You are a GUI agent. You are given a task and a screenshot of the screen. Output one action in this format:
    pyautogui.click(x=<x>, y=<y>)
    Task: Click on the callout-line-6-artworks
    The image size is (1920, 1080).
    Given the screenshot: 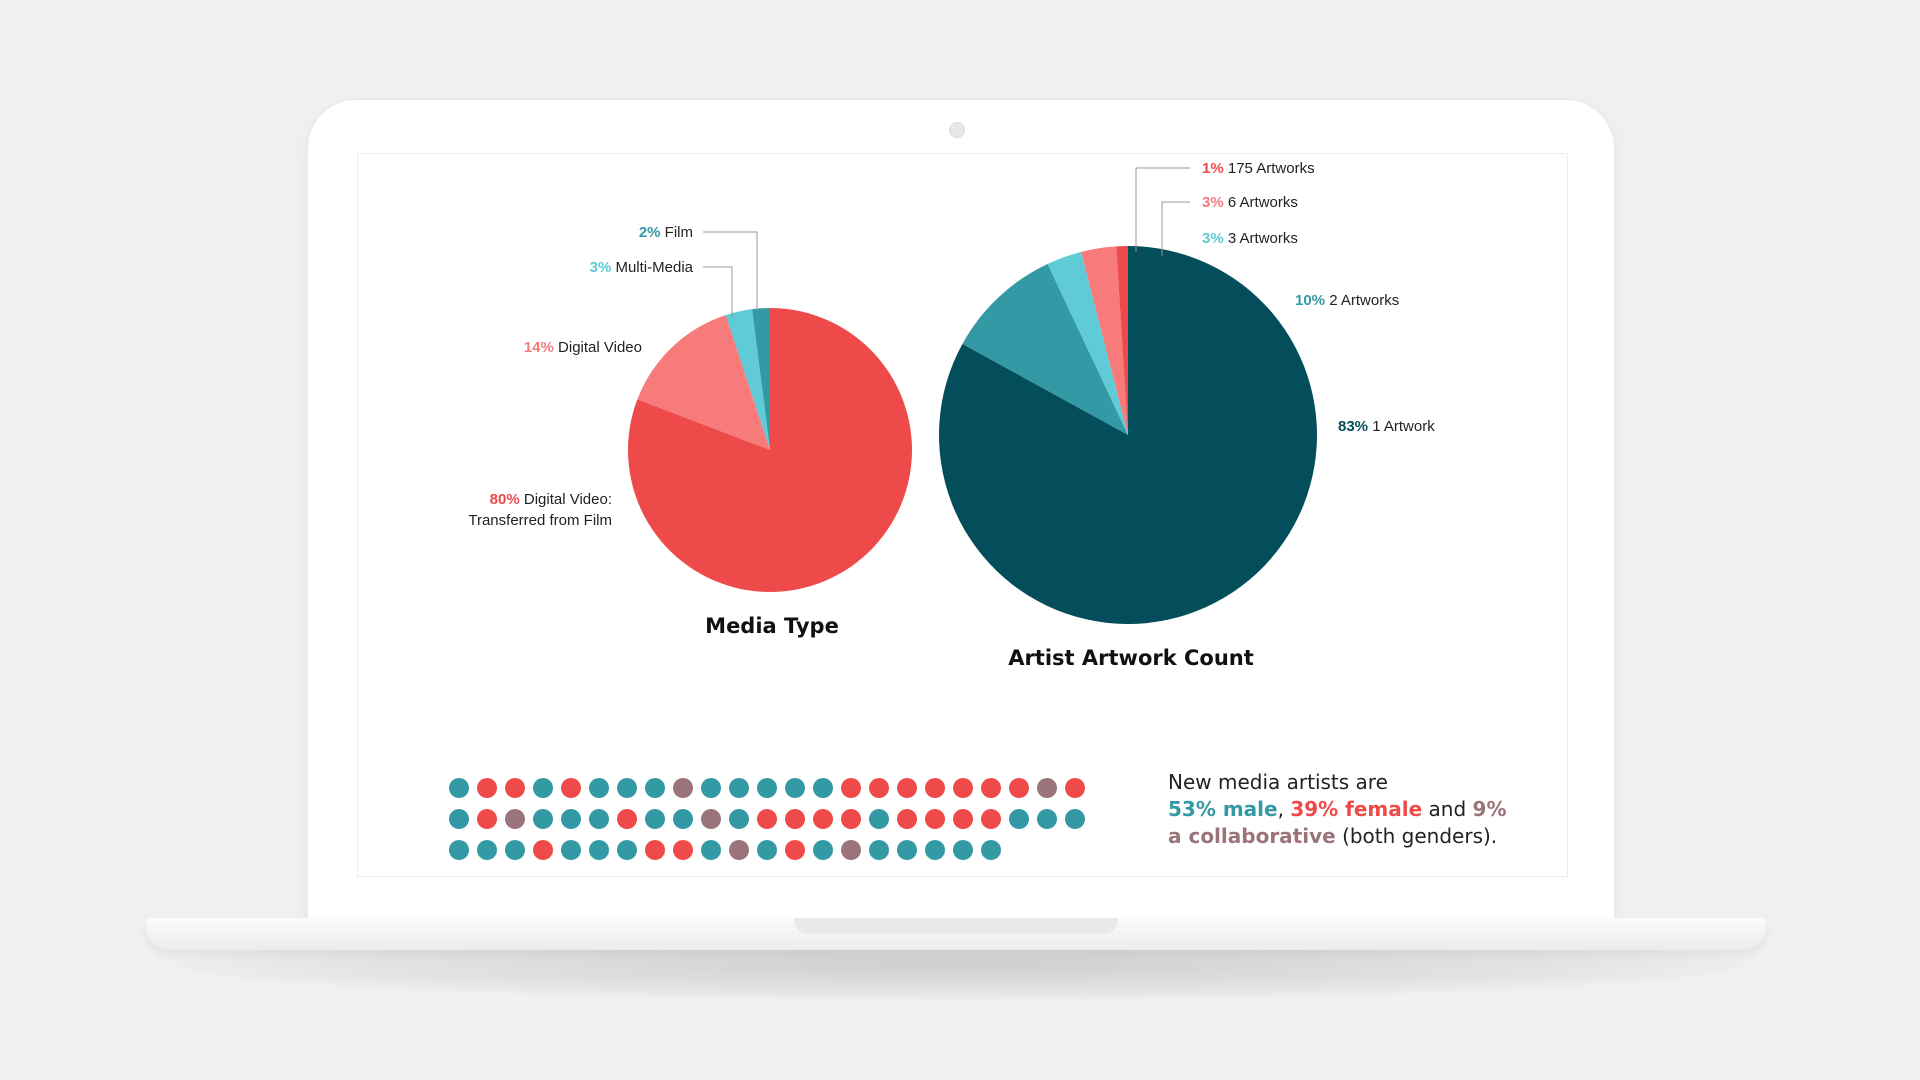 What is the action you would take?
    pyautogui.click(x=1175, y=228)
    